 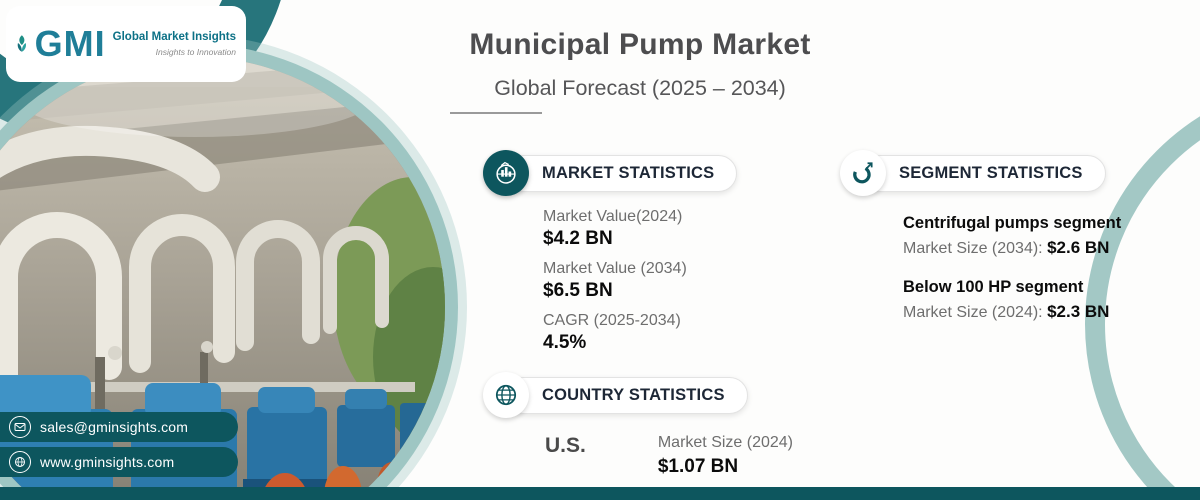 I want to click on stat-value: $6.5 BN, so click(x=578, y=290).